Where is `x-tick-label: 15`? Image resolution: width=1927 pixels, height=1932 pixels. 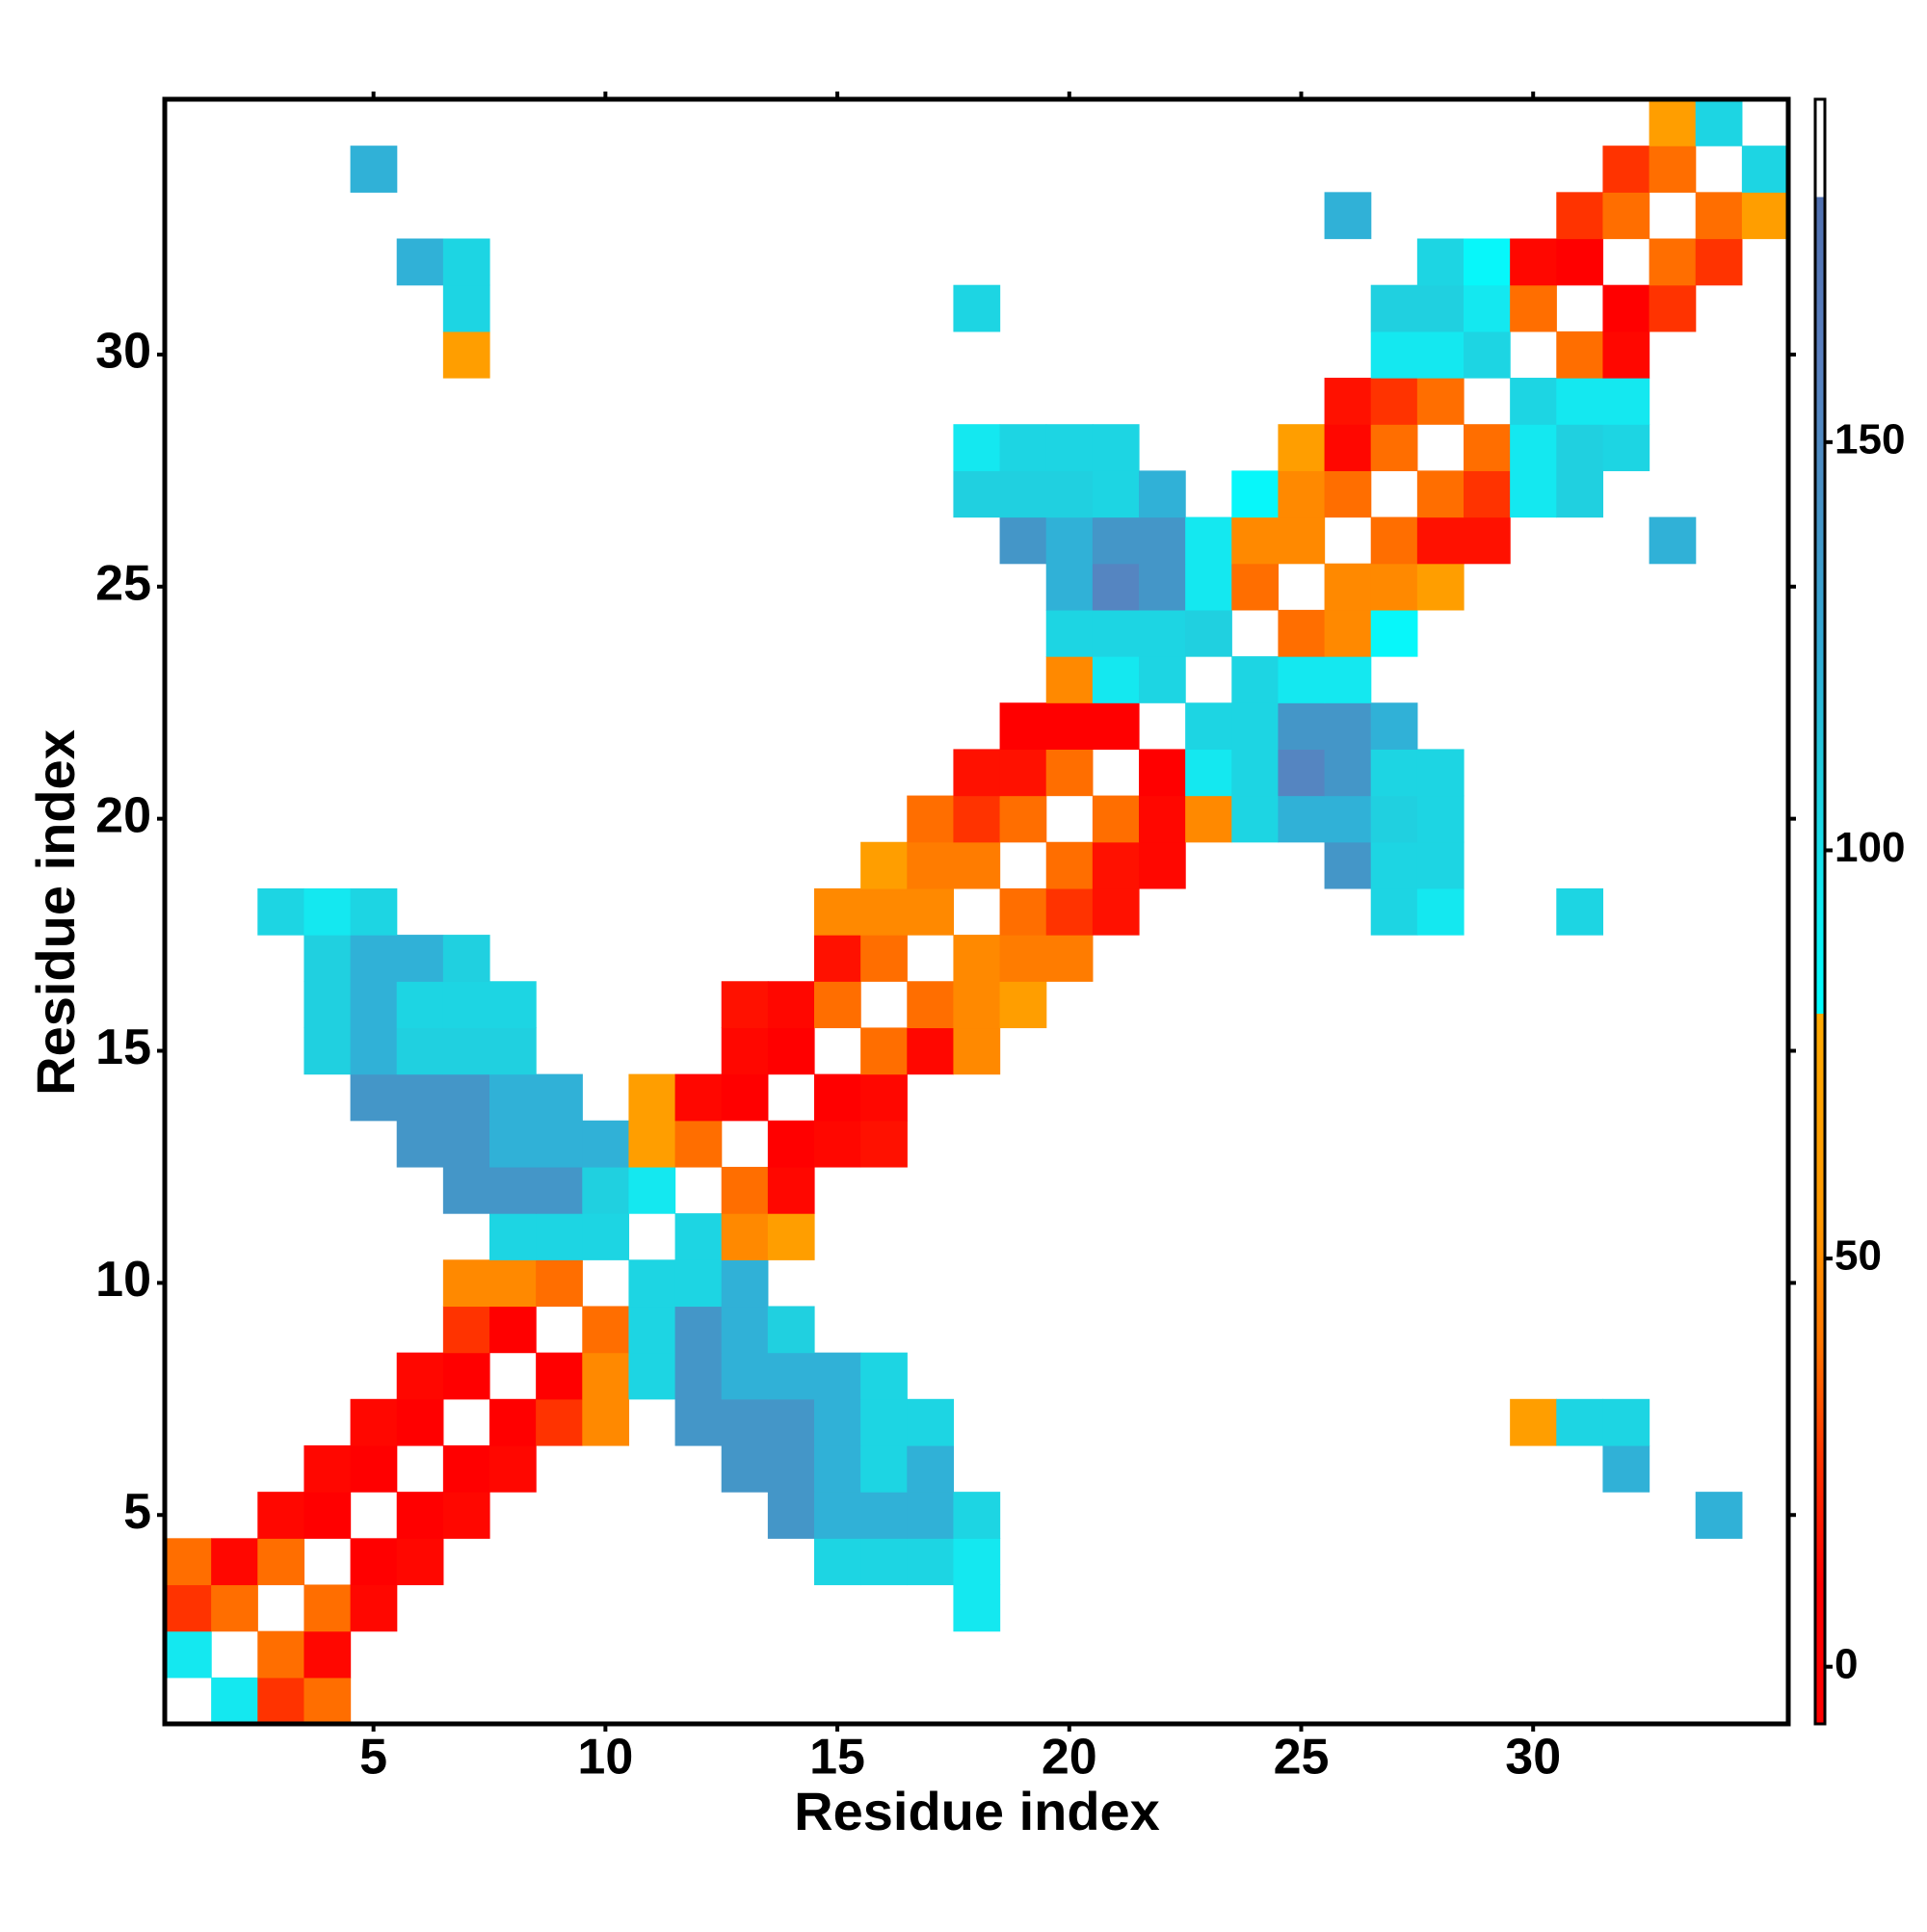
x-tick-label: 15 is located at coordinates (837, 1758).